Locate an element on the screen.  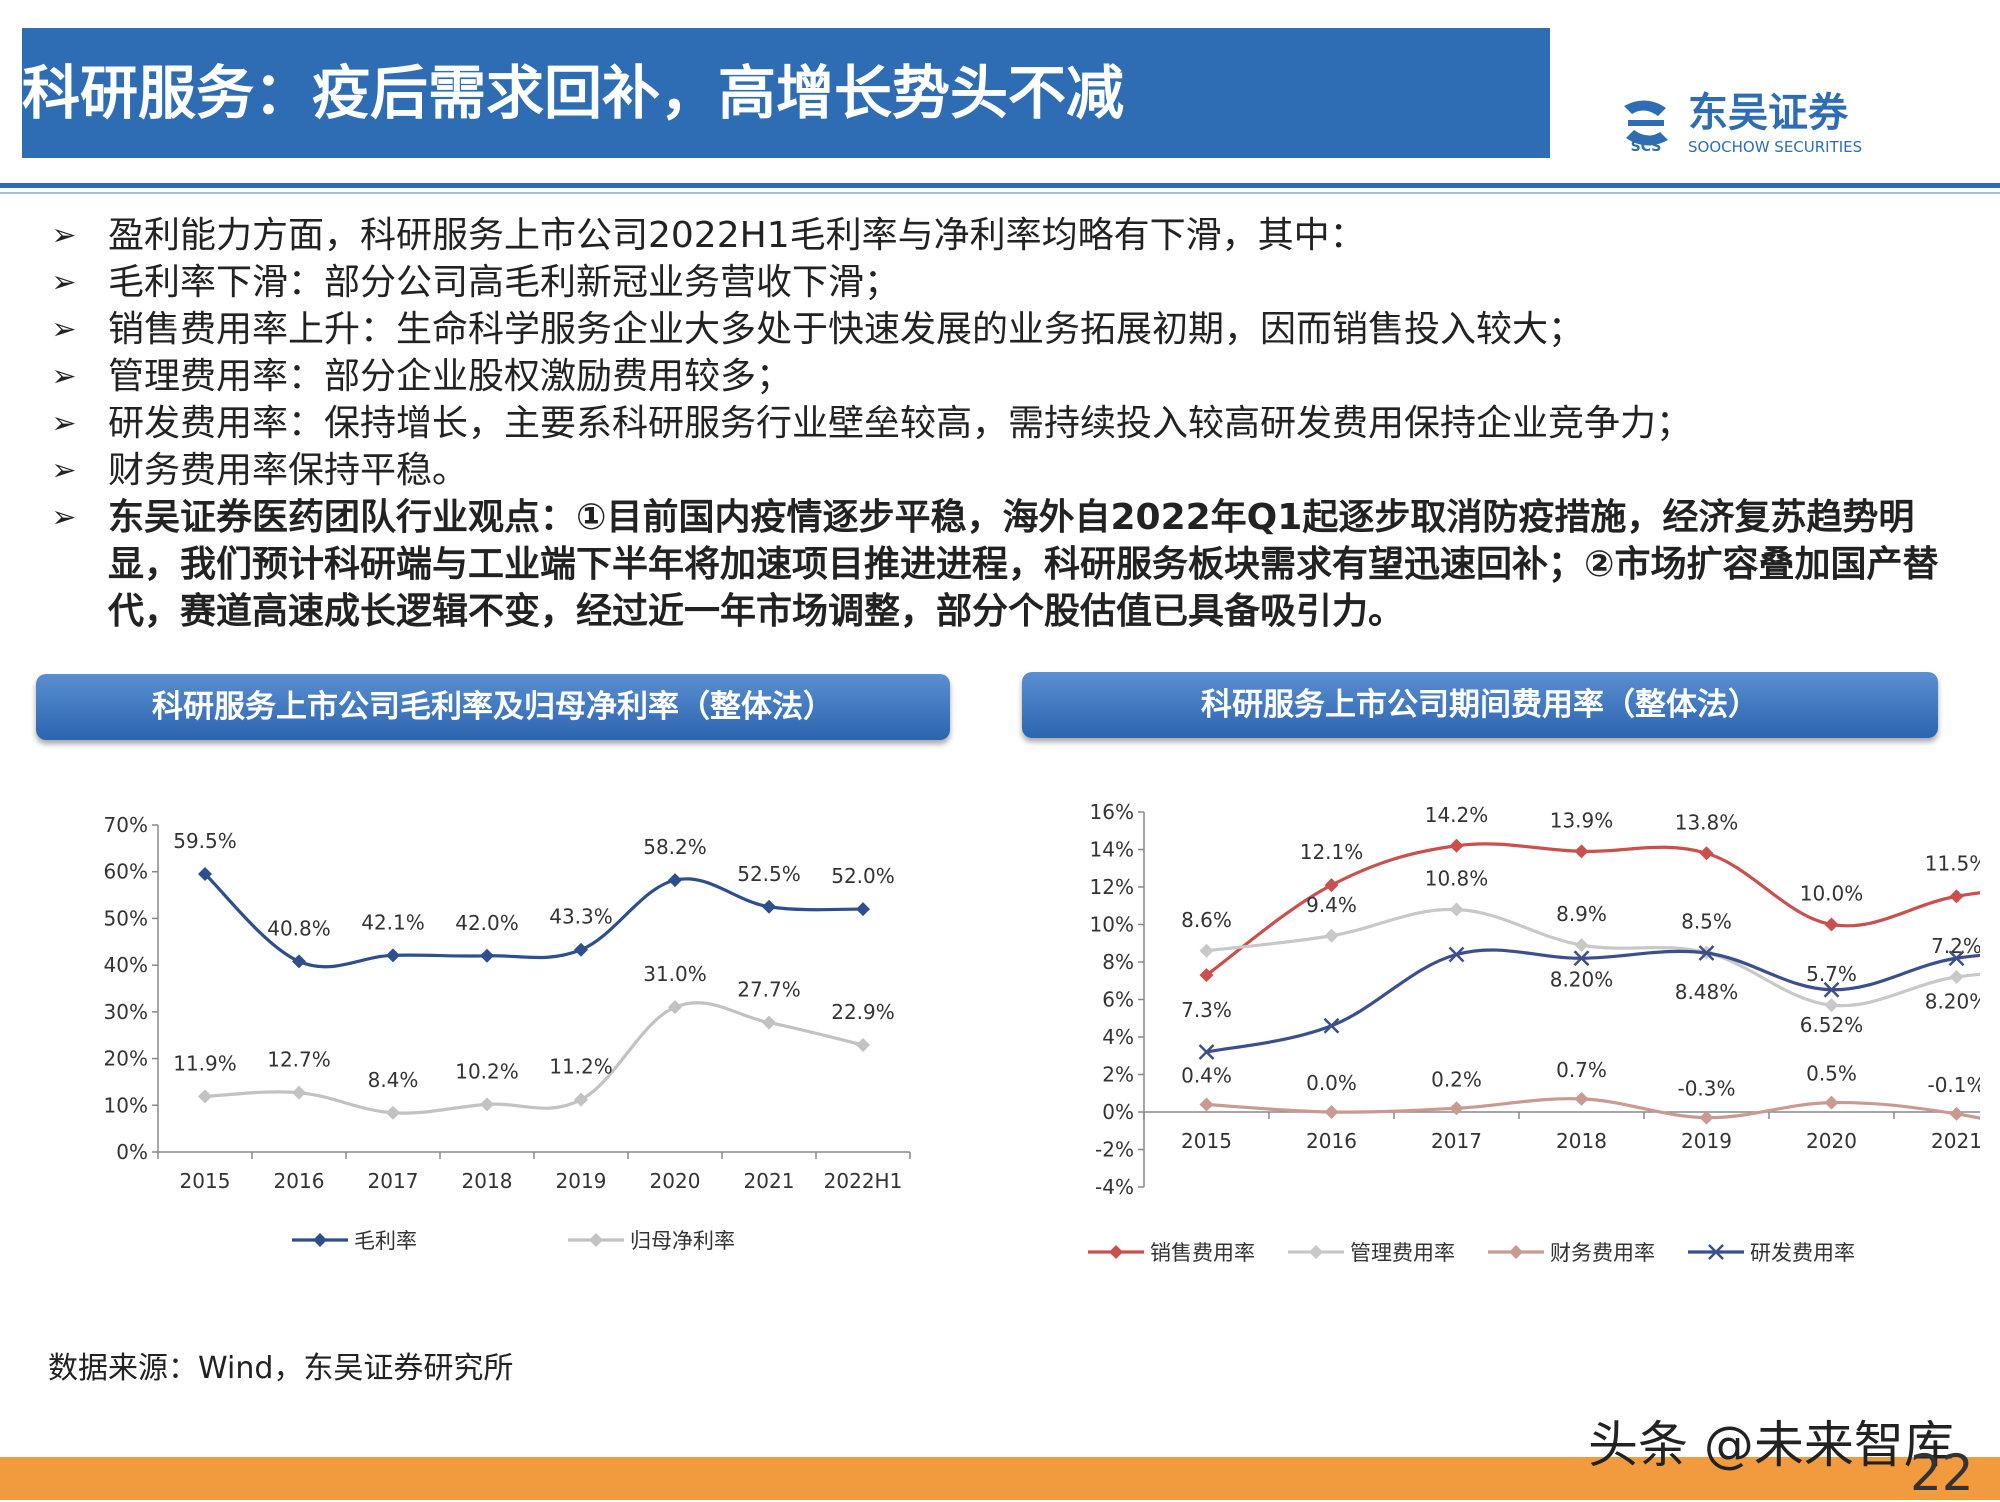
data-label: 59.5% is located at coordinates (205, 841).